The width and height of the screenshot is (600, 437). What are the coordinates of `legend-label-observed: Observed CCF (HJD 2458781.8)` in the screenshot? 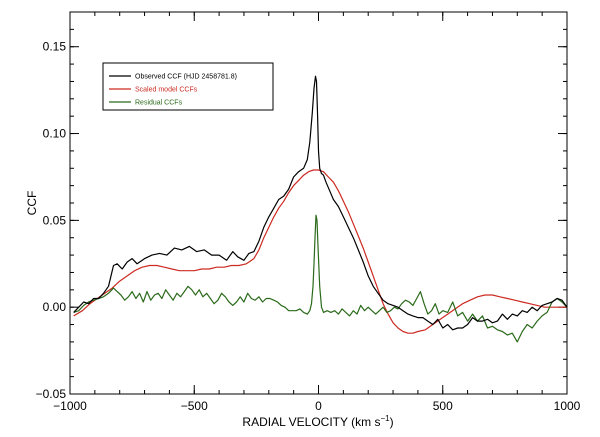 It's located at (186, 77).